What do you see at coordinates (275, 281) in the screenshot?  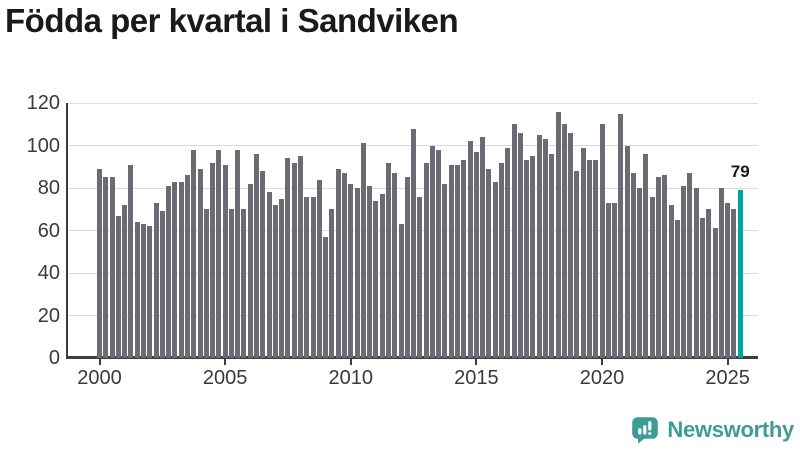 I see `bar-2007-q1` at bounding box center [275, 281].